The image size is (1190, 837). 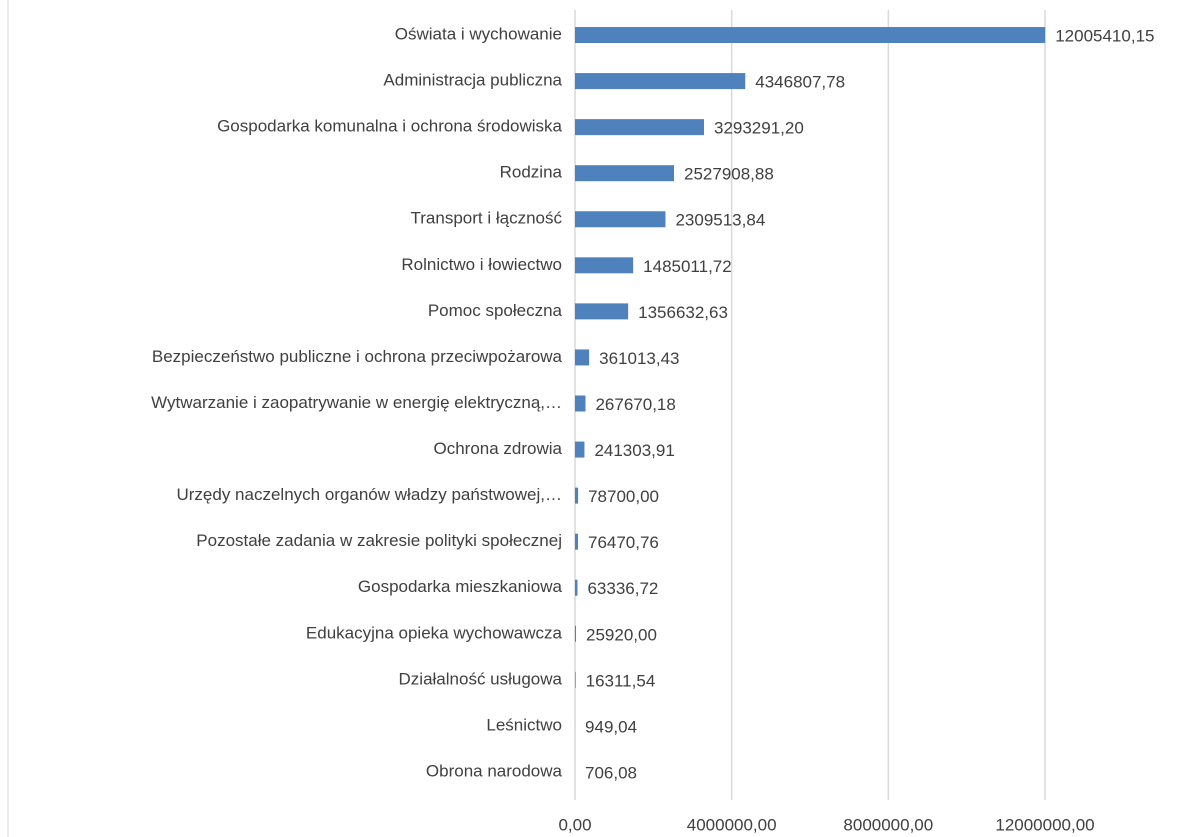 I want to click on y-tick-label: Rolnictwo i łowiectwo, so click(x=481, y=264).